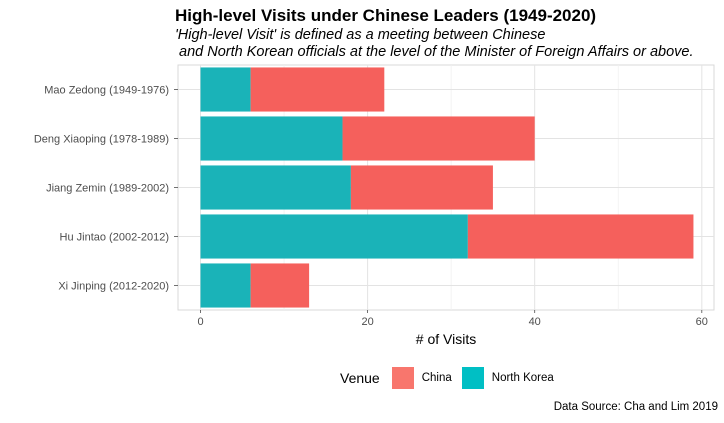 The width and height of the screenshot is (724, 423). Describe the element at coordinates (522, 378) in the screenshot. I see `legend-label-north-korea: North Korea` at that location.